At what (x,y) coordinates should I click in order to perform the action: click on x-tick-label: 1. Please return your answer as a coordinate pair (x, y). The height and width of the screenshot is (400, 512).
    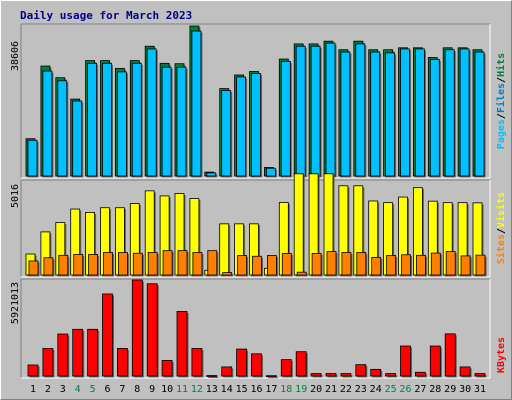
    Looking at the image, I should click on (33, 389).